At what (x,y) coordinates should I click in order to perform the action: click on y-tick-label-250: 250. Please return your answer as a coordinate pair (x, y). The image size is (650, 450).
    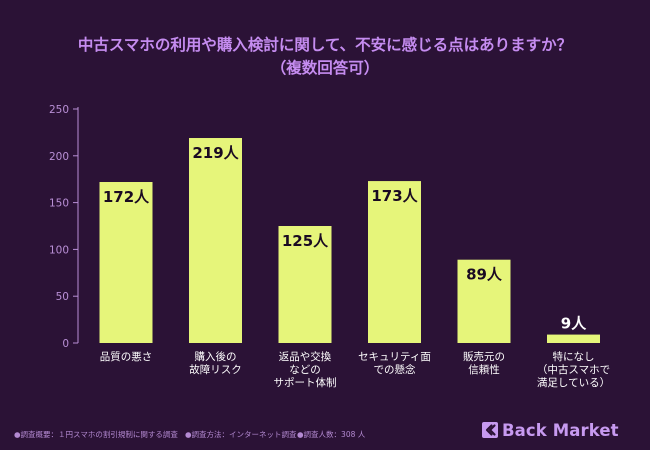
    Looking at the image, I should click on (59, 110).